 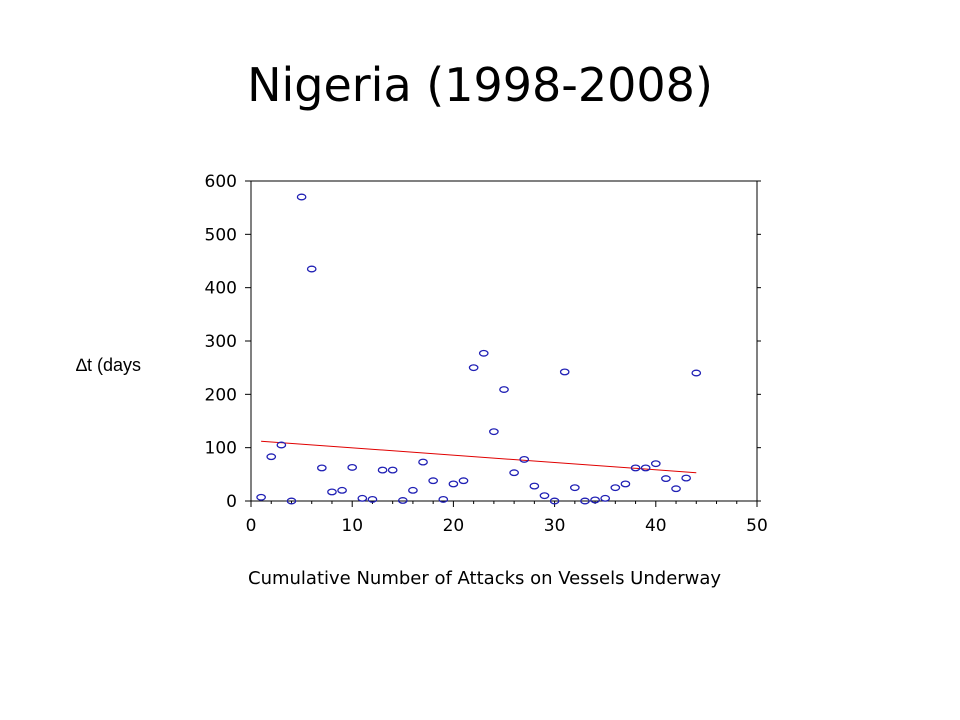 I want to click on x-tick-label: 50, so click(x=757, y=526).